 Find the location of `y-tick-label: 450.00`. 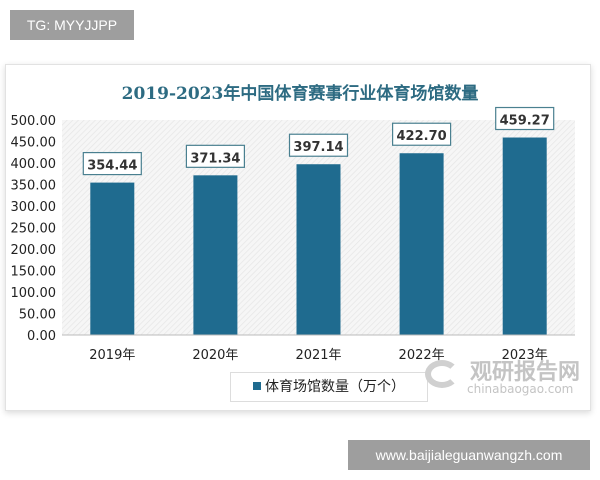

y-tick-label: 450.00 is located at coordinates (34, 143).